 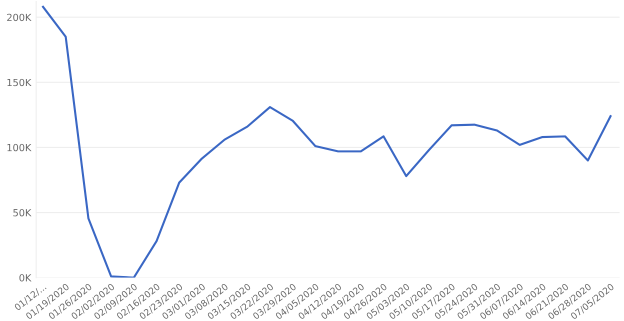 What do you see at coordinates (25, 278) in the screenshot?
I see `y-tick-label: 0K` at bounding box center [25, 278].